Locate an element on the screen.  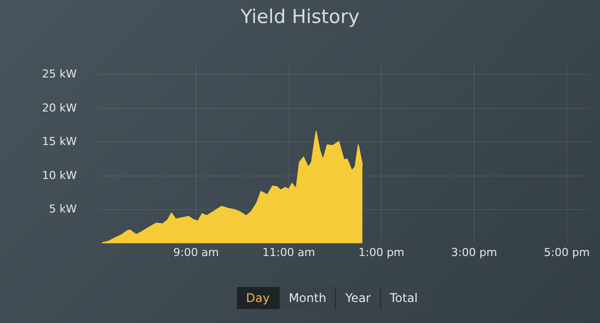
chart-title: Yield History is located at coordinates (300, 17).